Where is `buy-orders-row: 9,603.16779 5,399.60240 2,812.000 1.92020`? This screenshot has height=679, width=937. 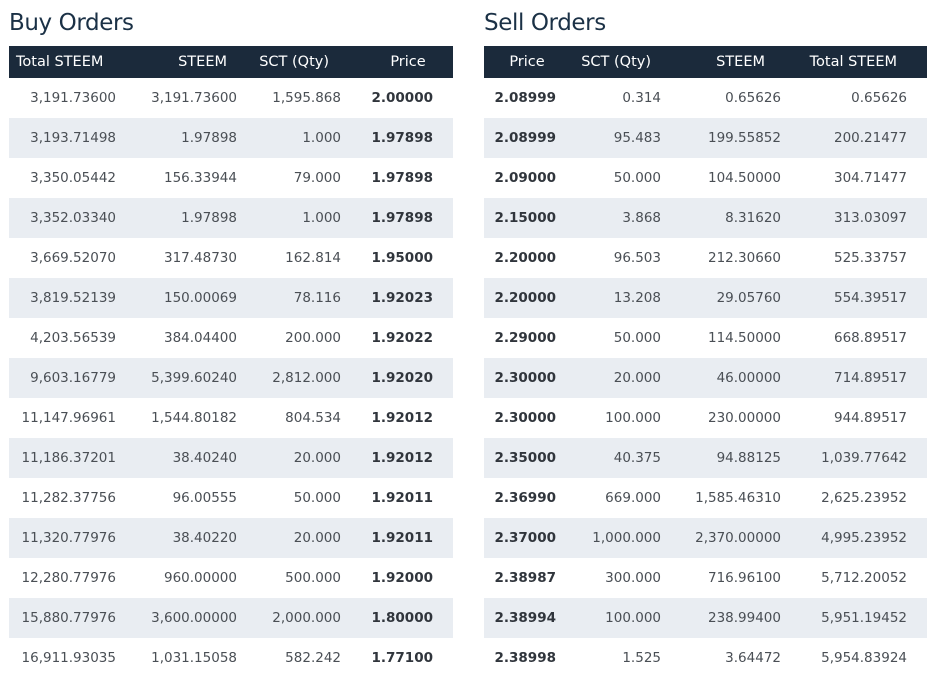 buy-orders-row: 9,603.16779 5,399.60240 2,812.000 1.92020 is located at coordinates (231, 378).